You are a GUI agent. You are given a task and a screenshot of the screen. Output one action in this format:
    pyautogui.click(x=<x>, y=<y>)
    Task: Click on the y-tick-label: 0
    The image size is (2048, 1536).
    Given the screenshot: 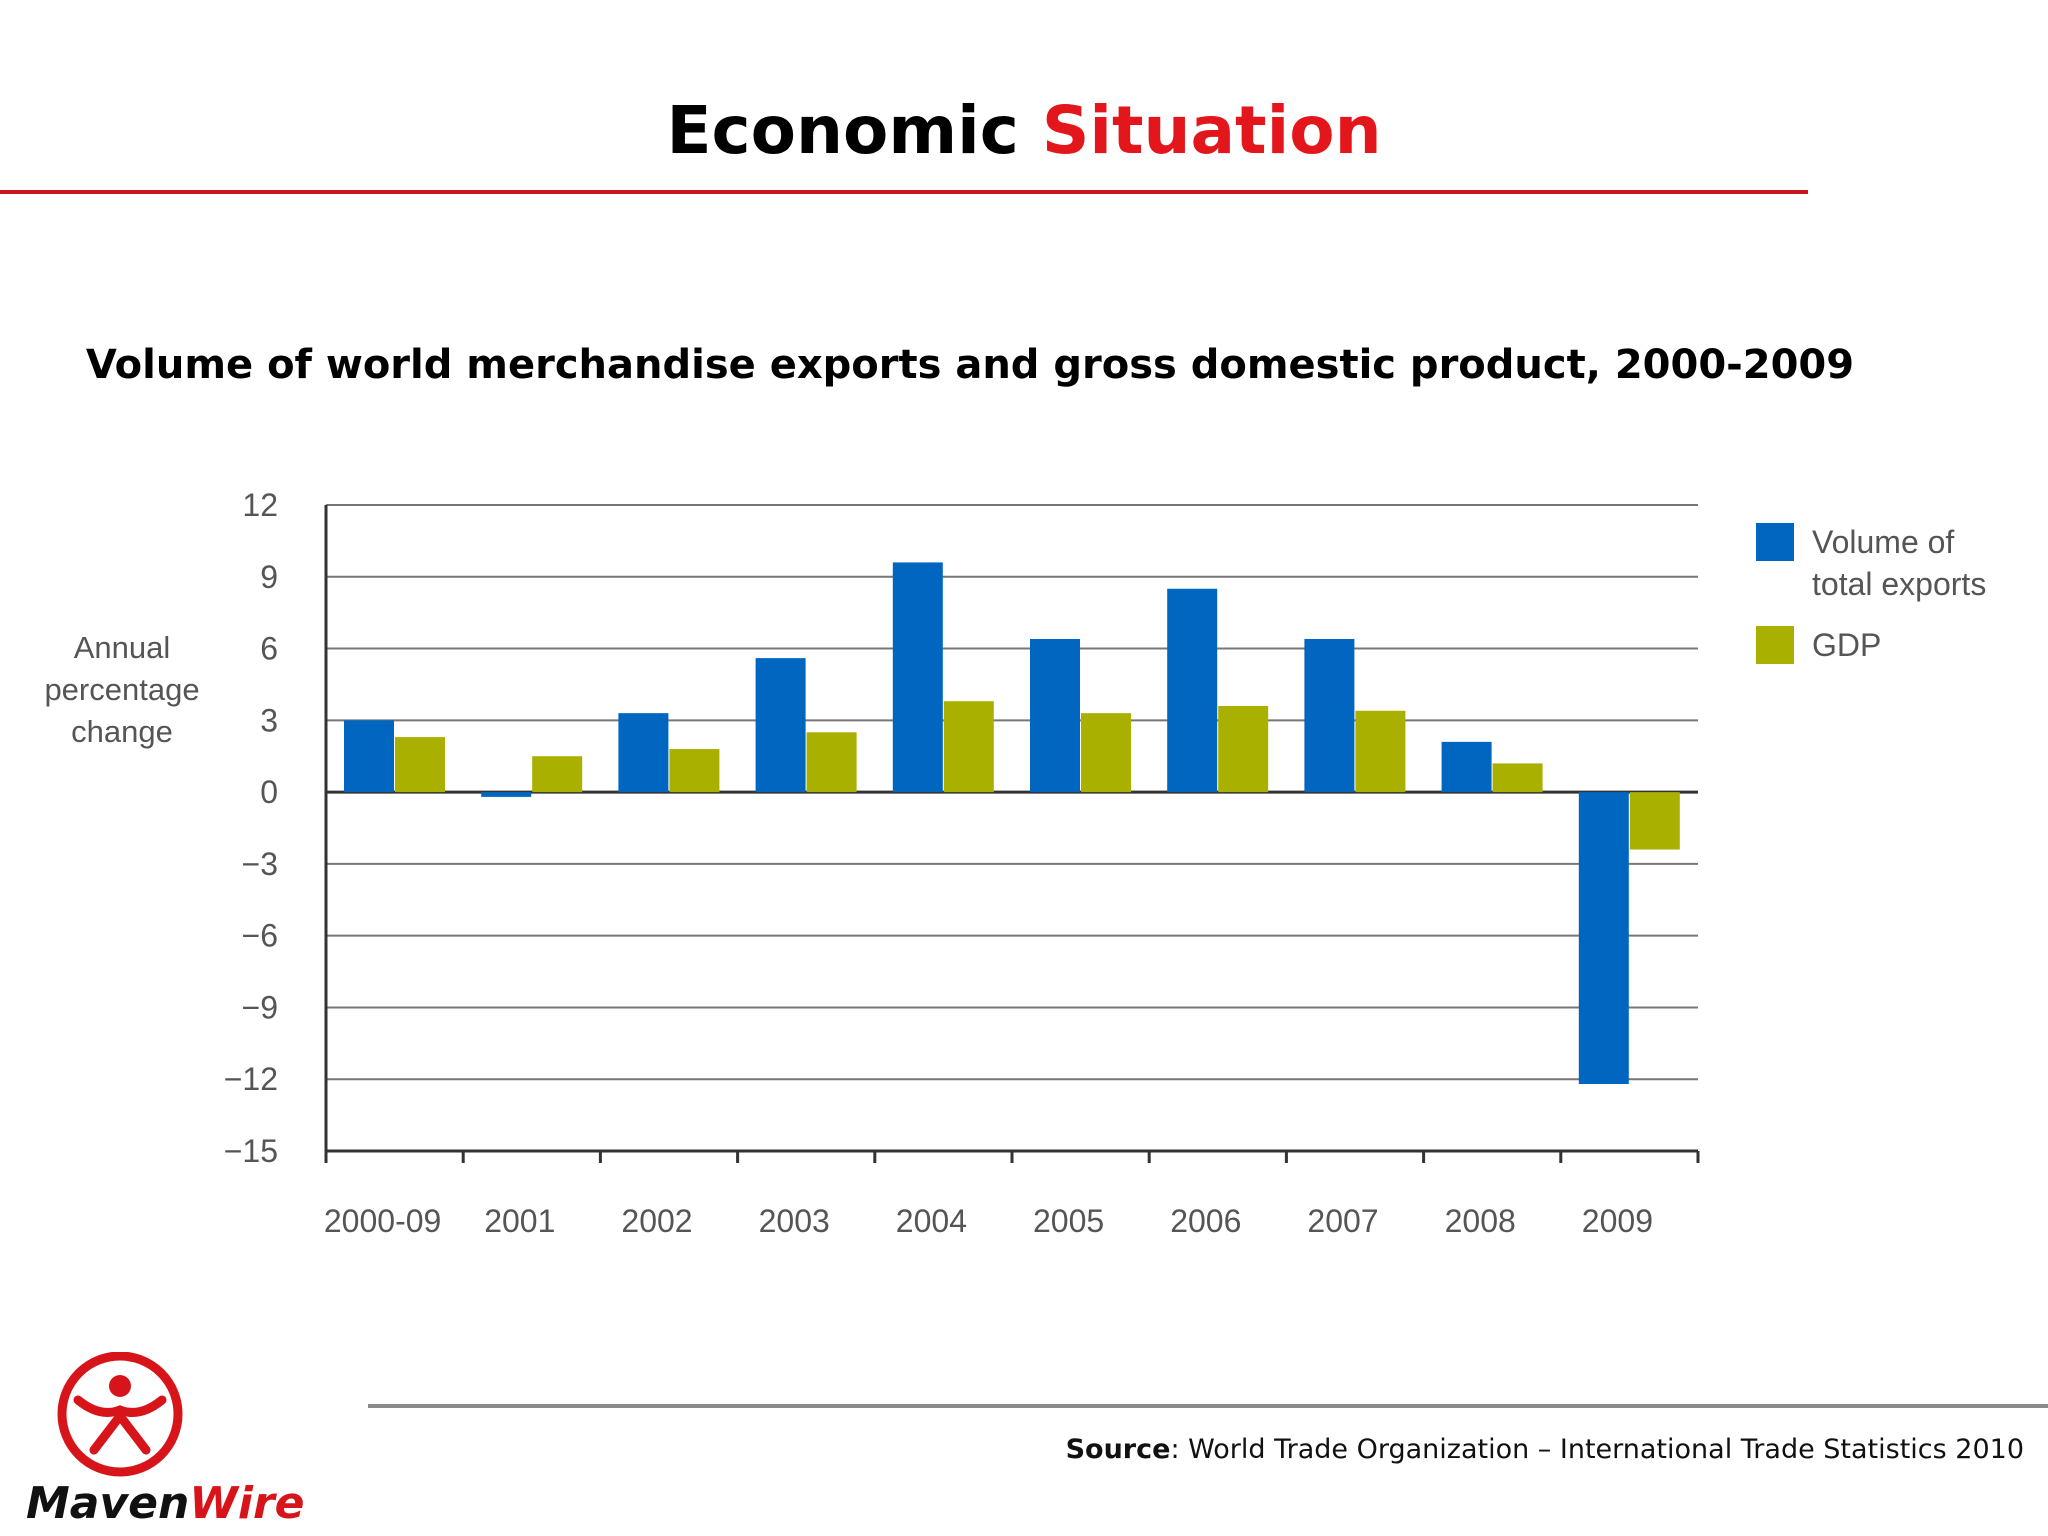 What is the action you would take?
    pyautogui.click(x=269, y=792)
    